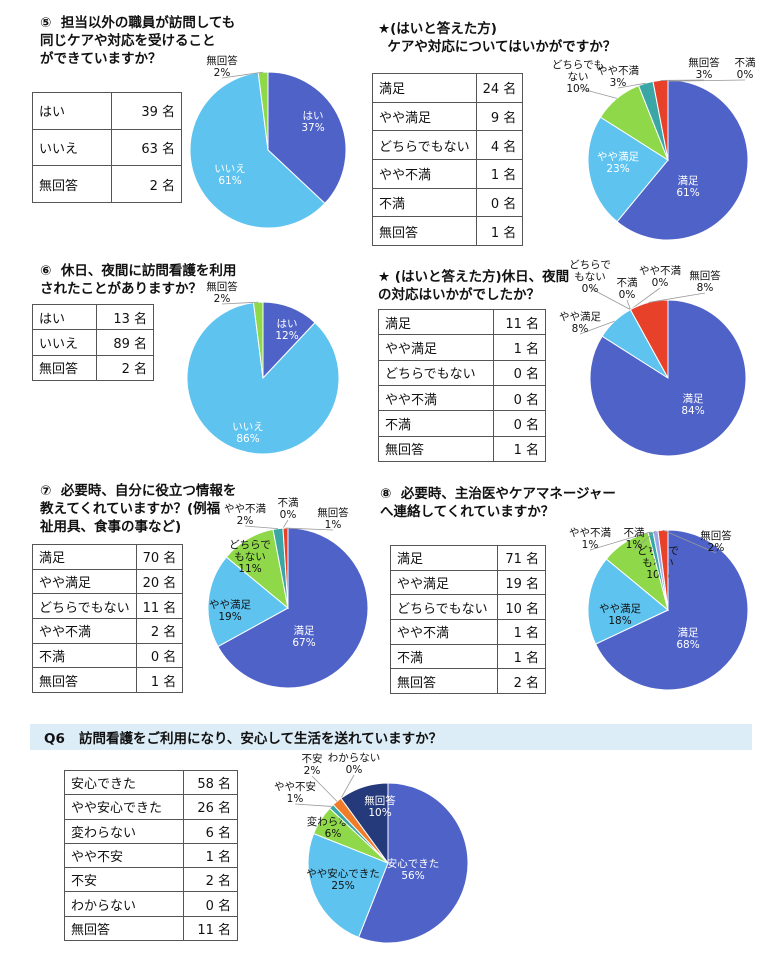  Describe the element at coordinates (448, 88) in the screenshot. I see `table-row: 満足 24 名` at that location.